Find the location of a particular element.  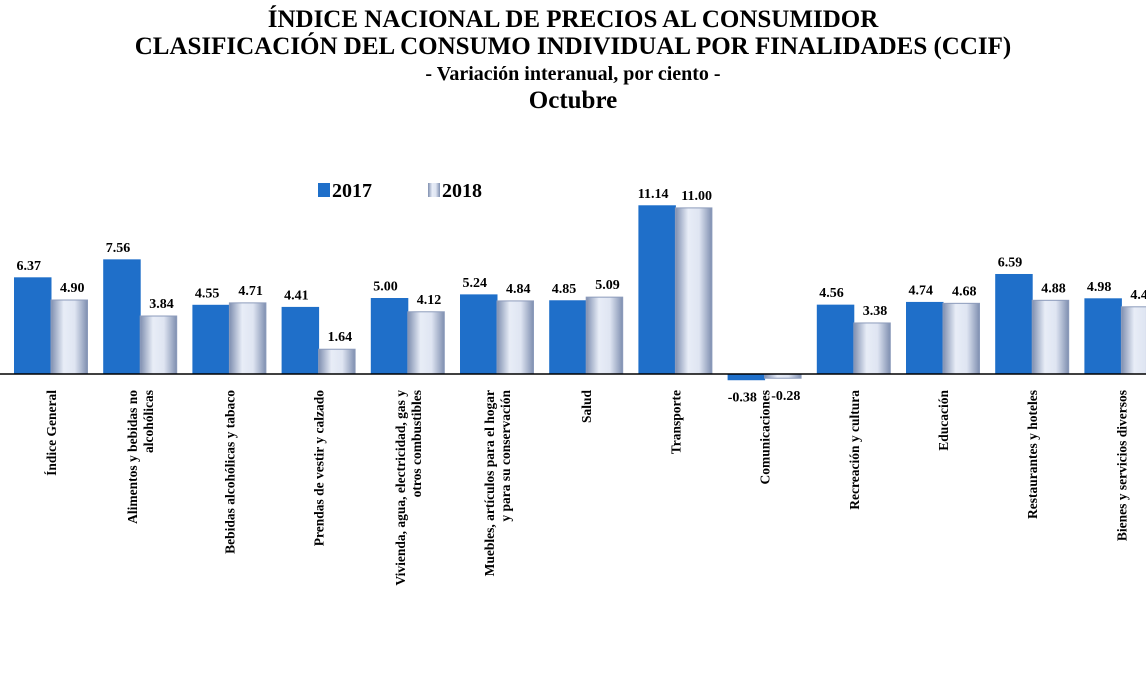

x-tick-label: Salud is located at coordinates (586, 407).